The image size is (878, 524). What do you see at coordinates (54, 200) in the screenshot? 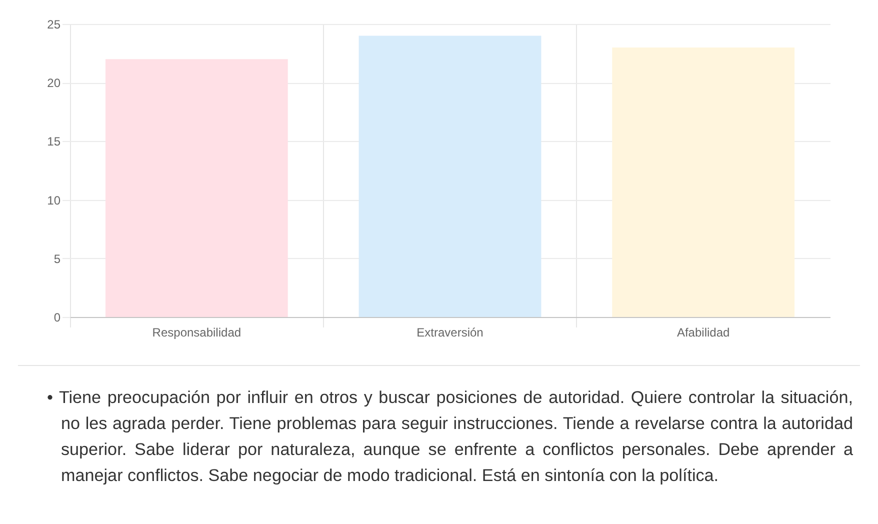
I see `y-tick-label: 10` at bounding box center [54, 200].